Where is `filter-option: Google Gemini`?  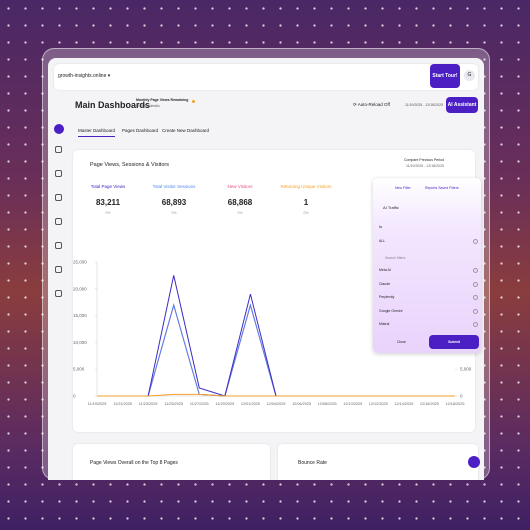 filter-option: Google Gemini is located at coordinates (391, 310).